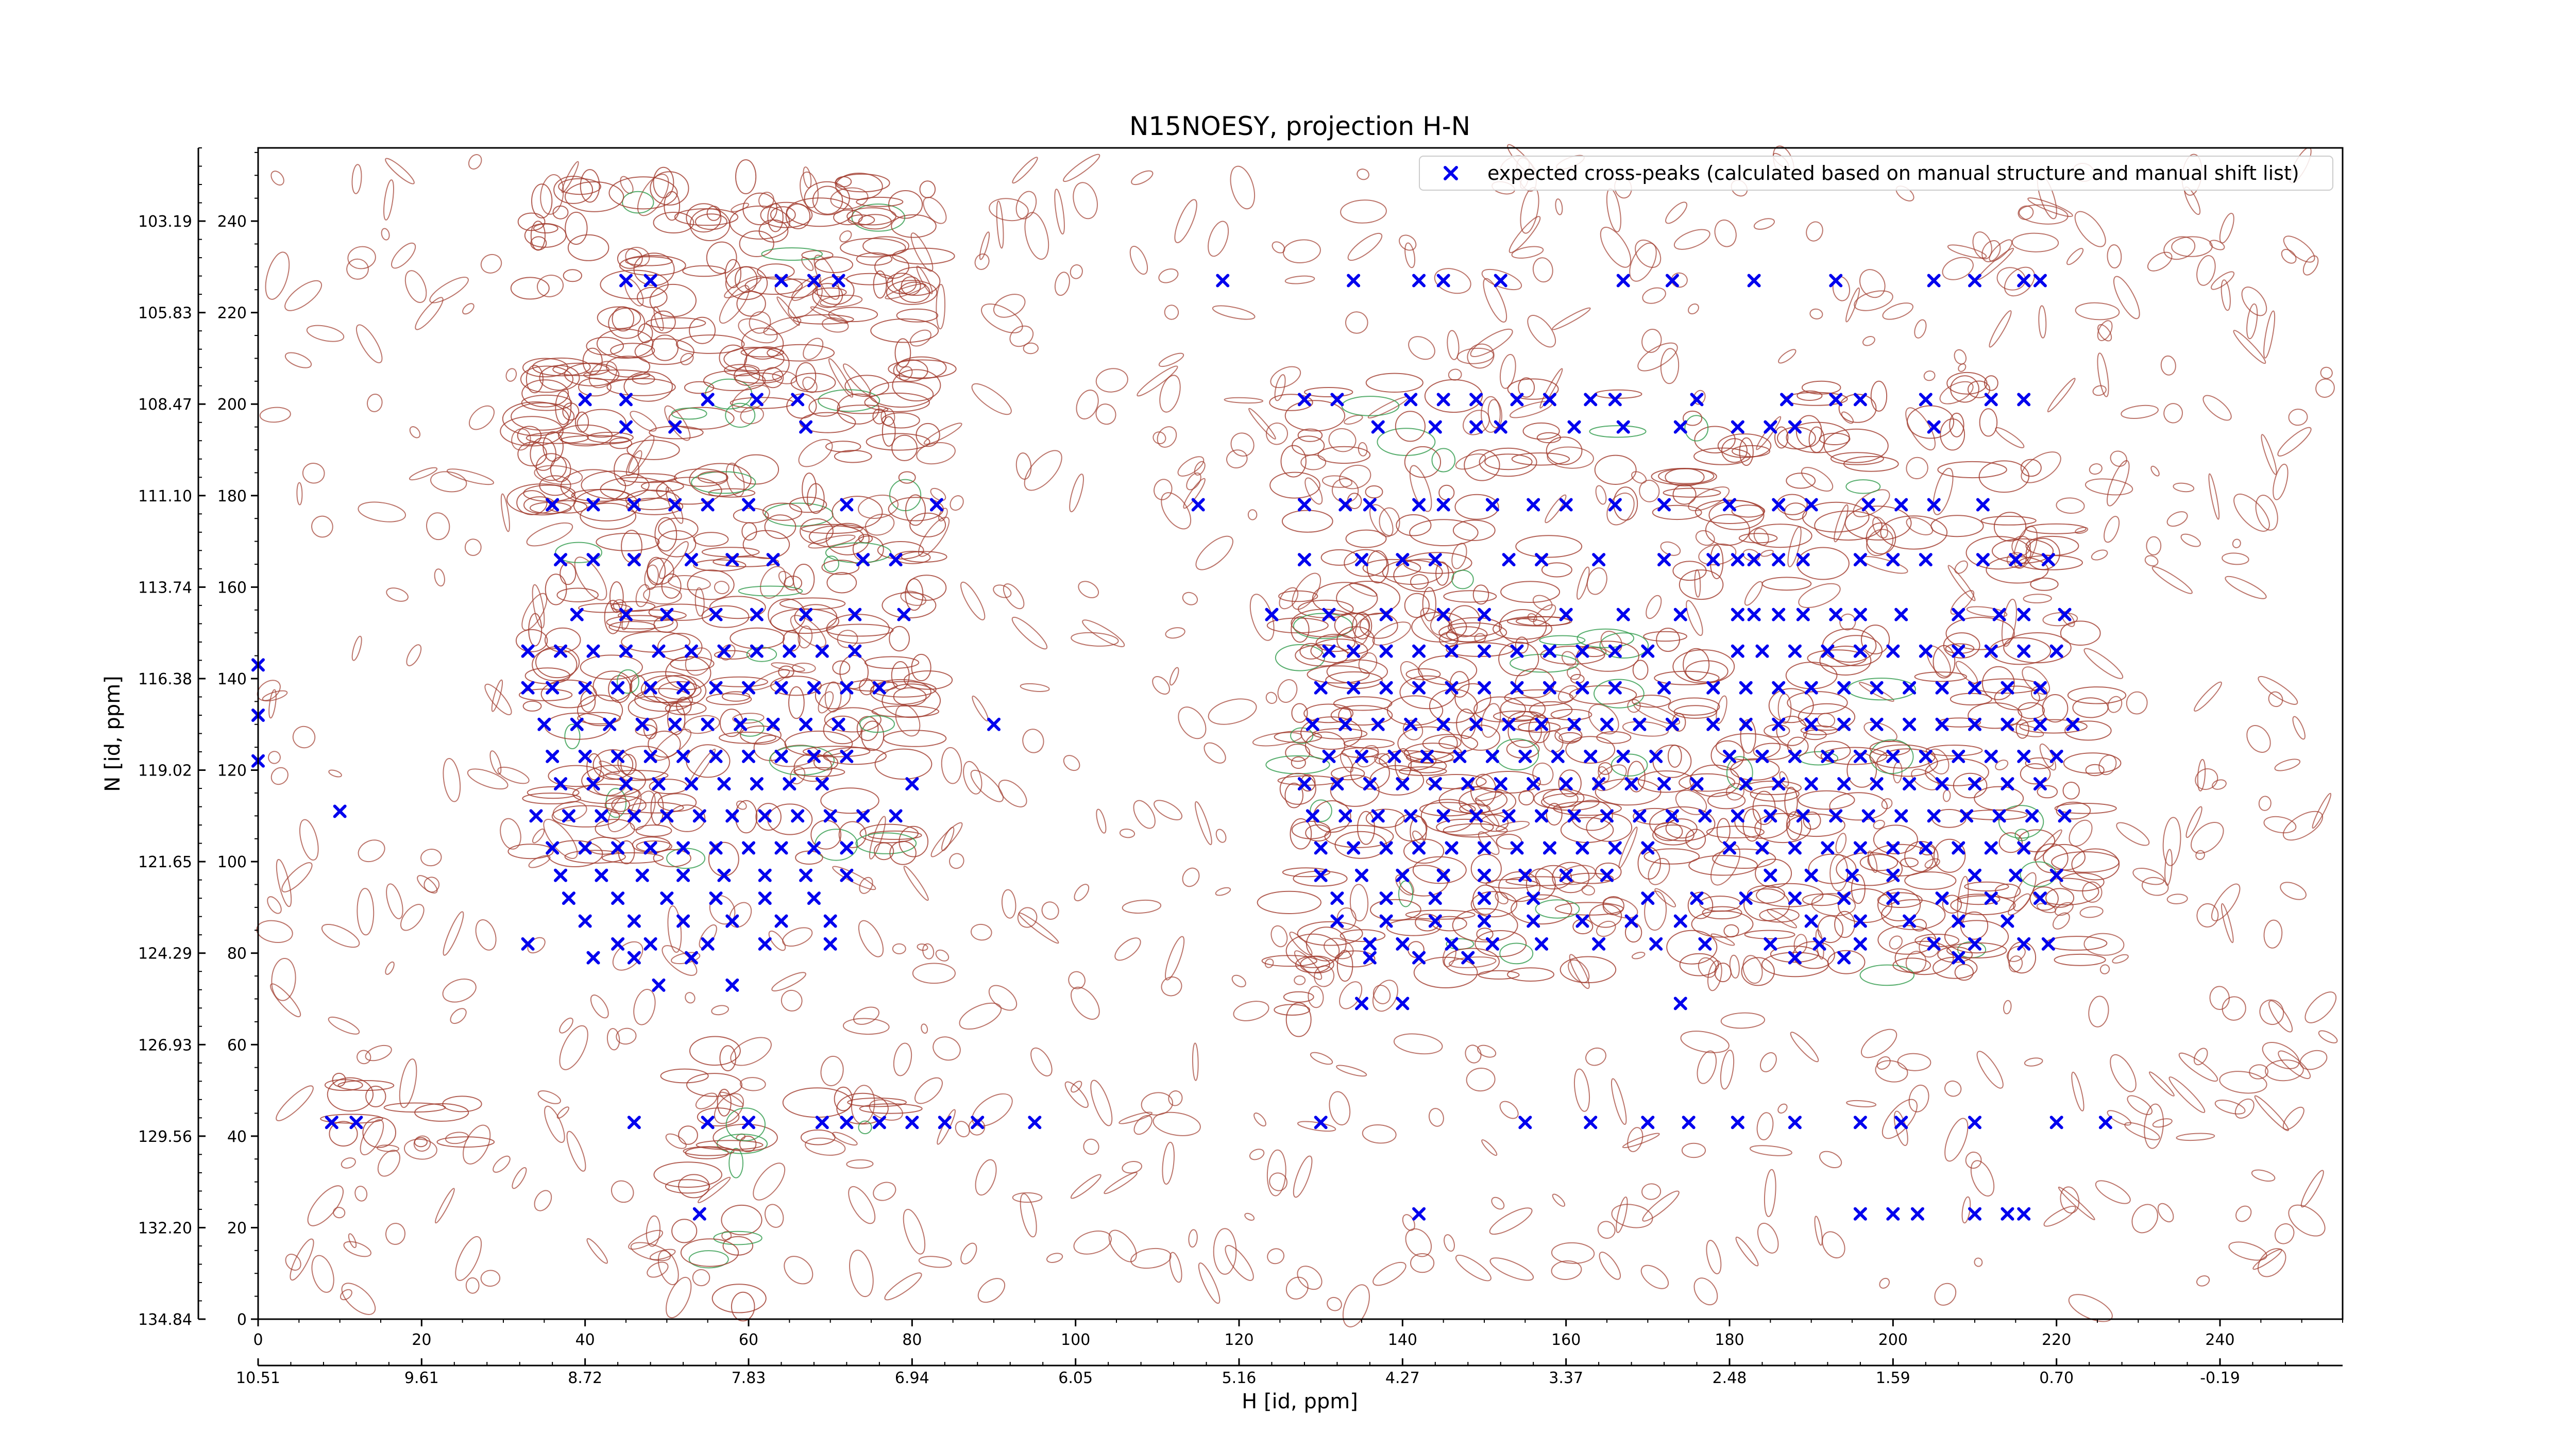 The height and width of the screenshot is (1449, 2576). I want to click on y-ppm-tick-label: 116.38, so click(165, 679).